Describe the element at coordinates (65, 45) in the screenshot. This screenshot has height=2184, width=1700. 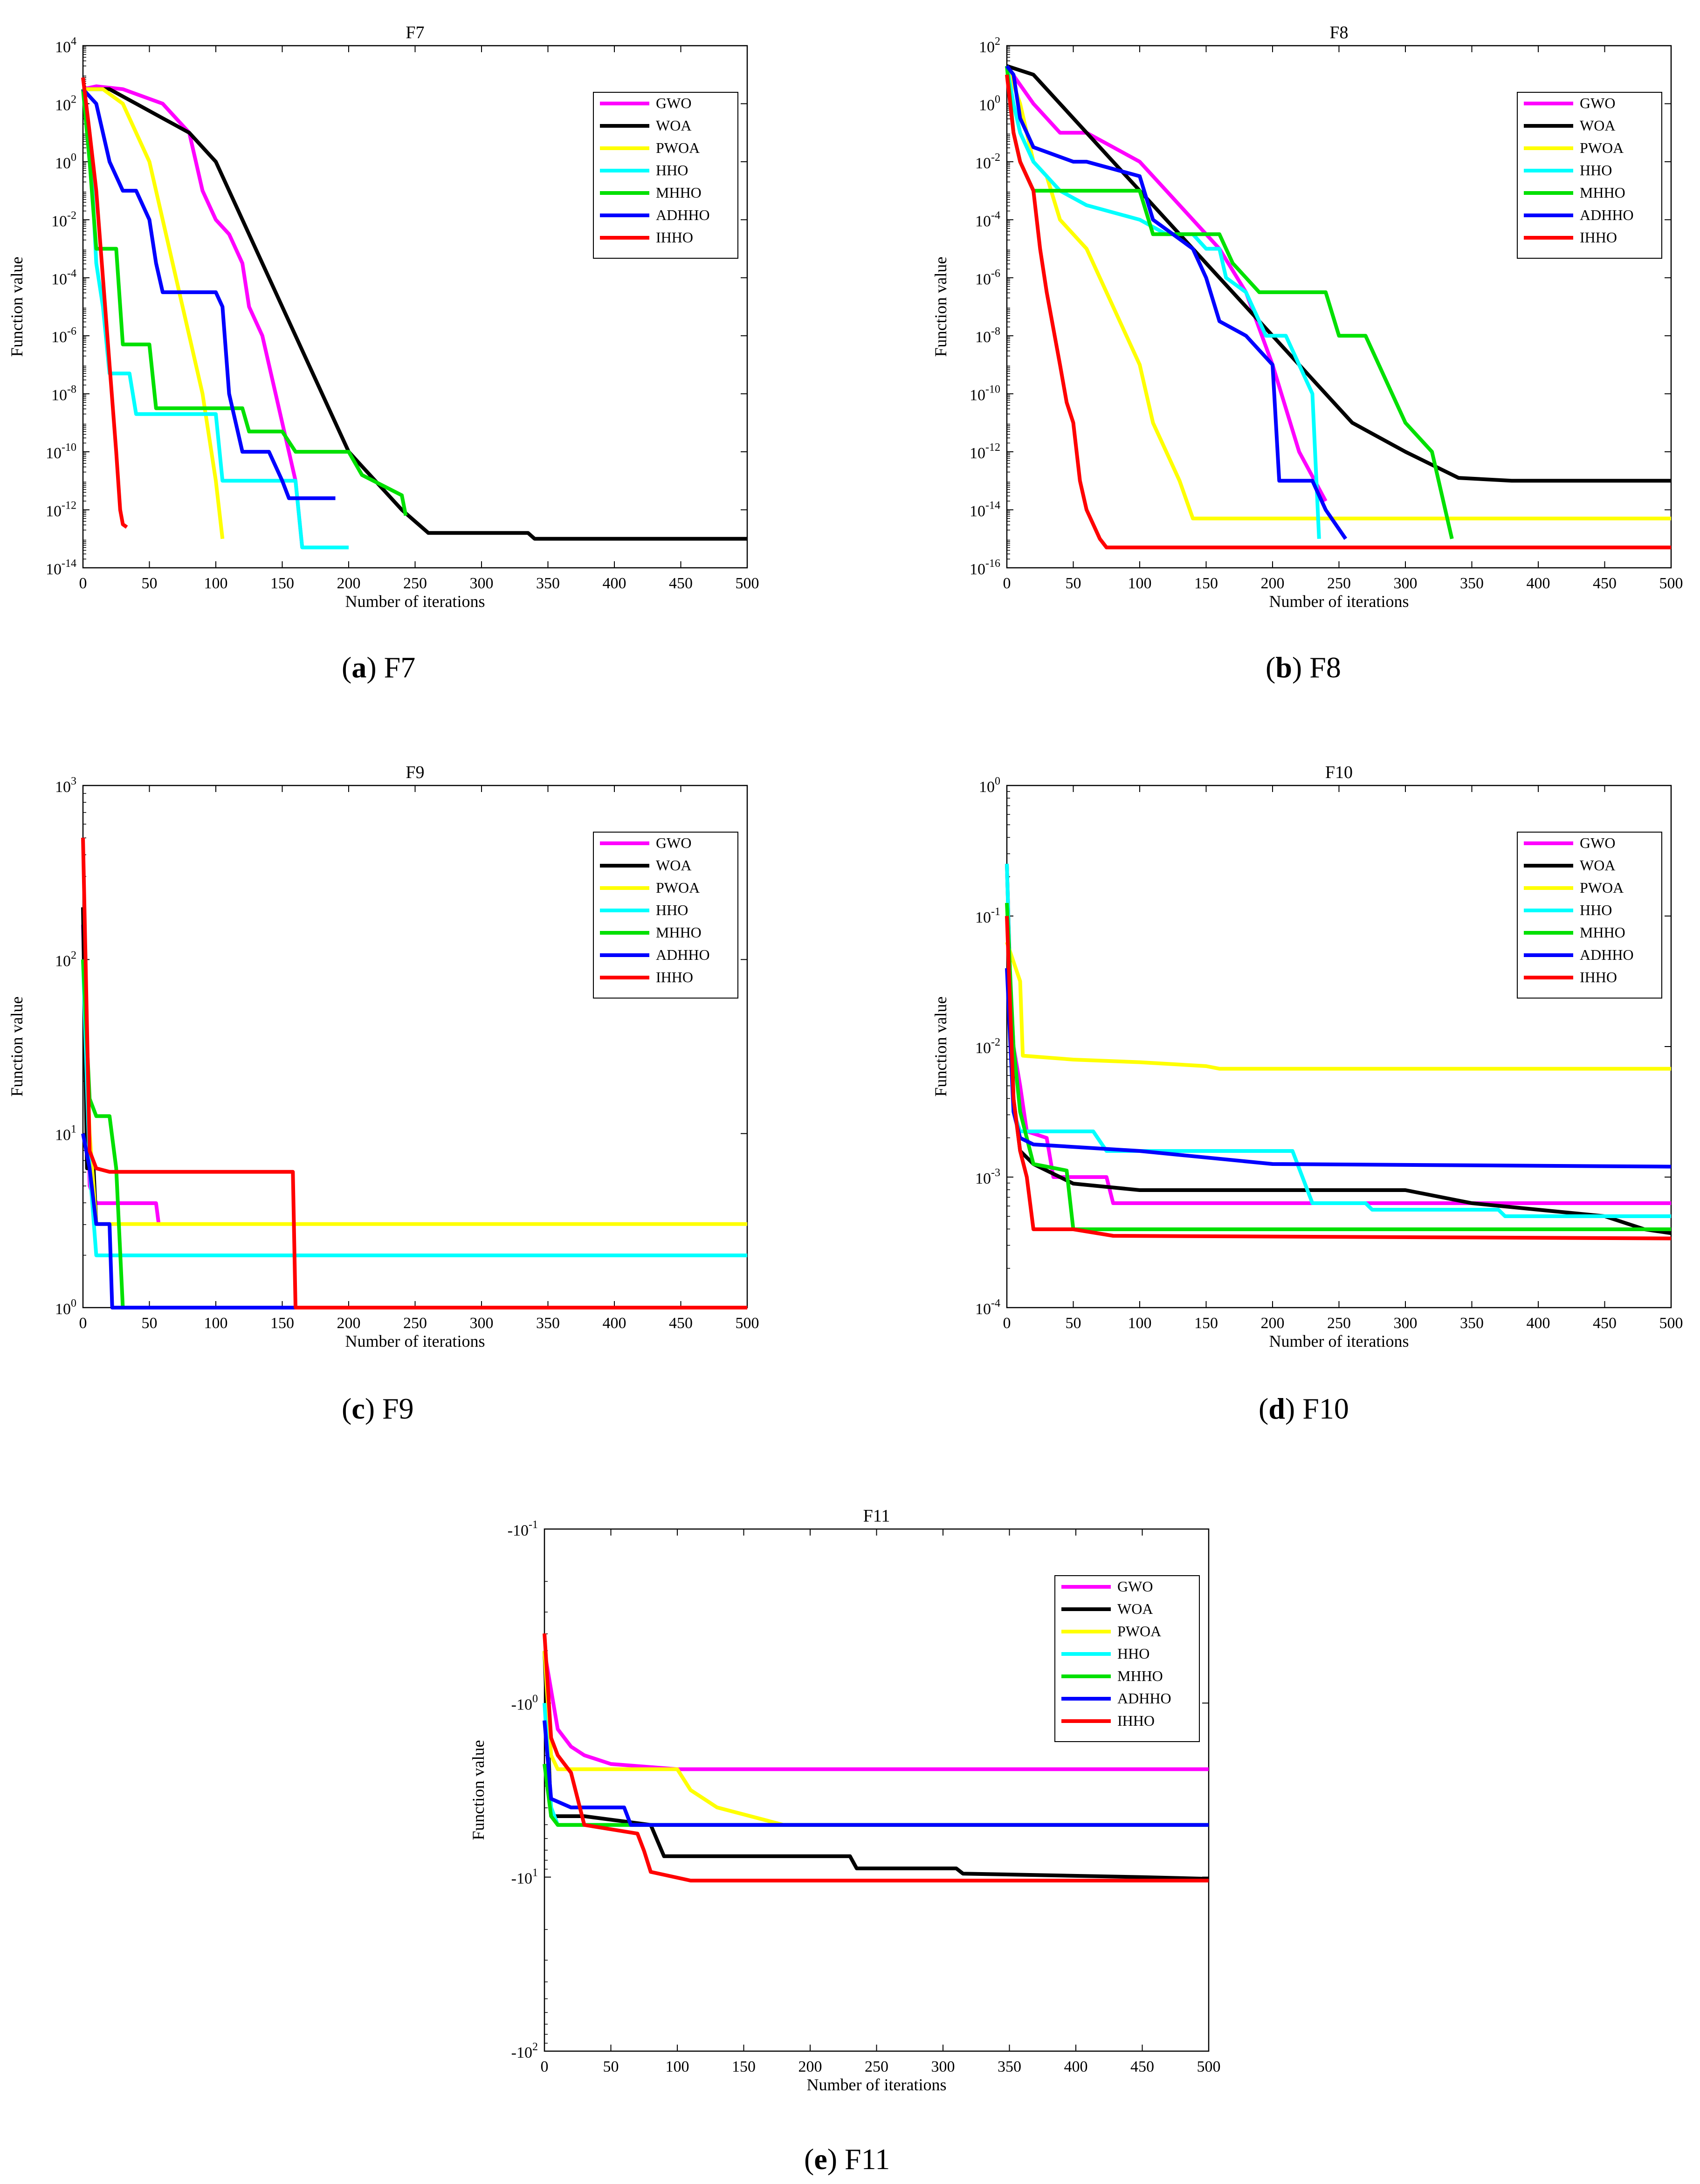
I see `y-tick-label: 10⁴` at that location.